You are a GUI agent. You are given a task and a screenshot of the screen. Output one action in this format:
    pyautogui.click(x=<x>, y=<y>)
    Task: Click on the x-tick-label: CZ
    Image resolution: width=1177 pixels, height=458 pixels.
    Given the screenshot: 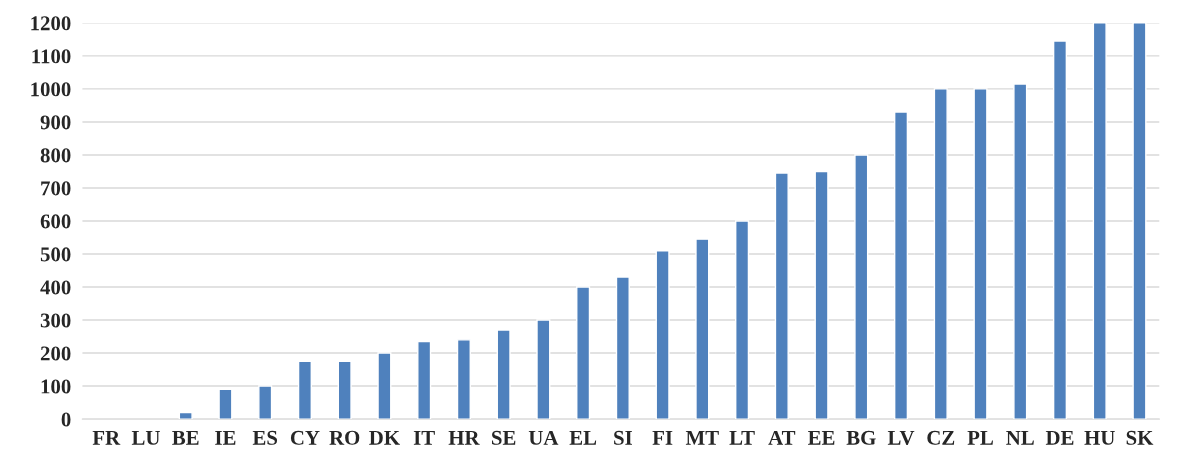 What is the action you would take?
    pyautogui.click(x=941, y=437)
    